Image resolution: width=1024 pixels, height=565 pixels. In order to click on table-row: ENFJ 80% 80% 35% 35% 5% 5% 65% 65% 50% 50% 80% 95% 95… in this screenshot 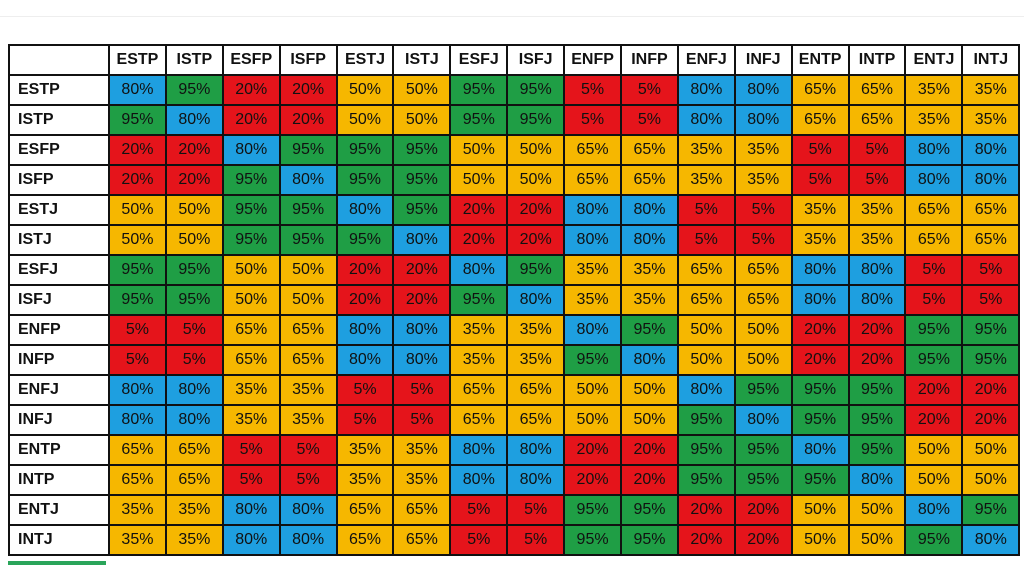, I will do `click(514, 390)`.